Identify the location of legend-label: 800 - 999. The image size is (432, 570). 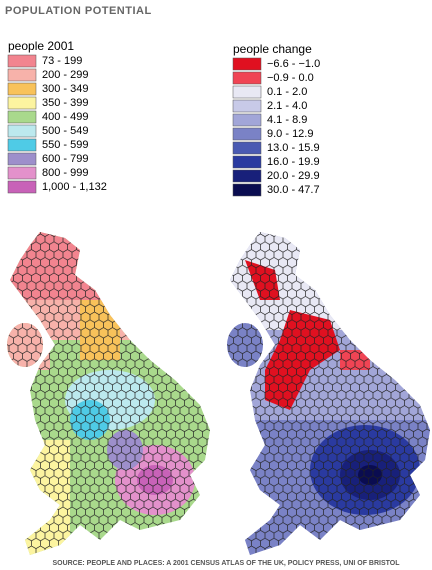
(65, 173).